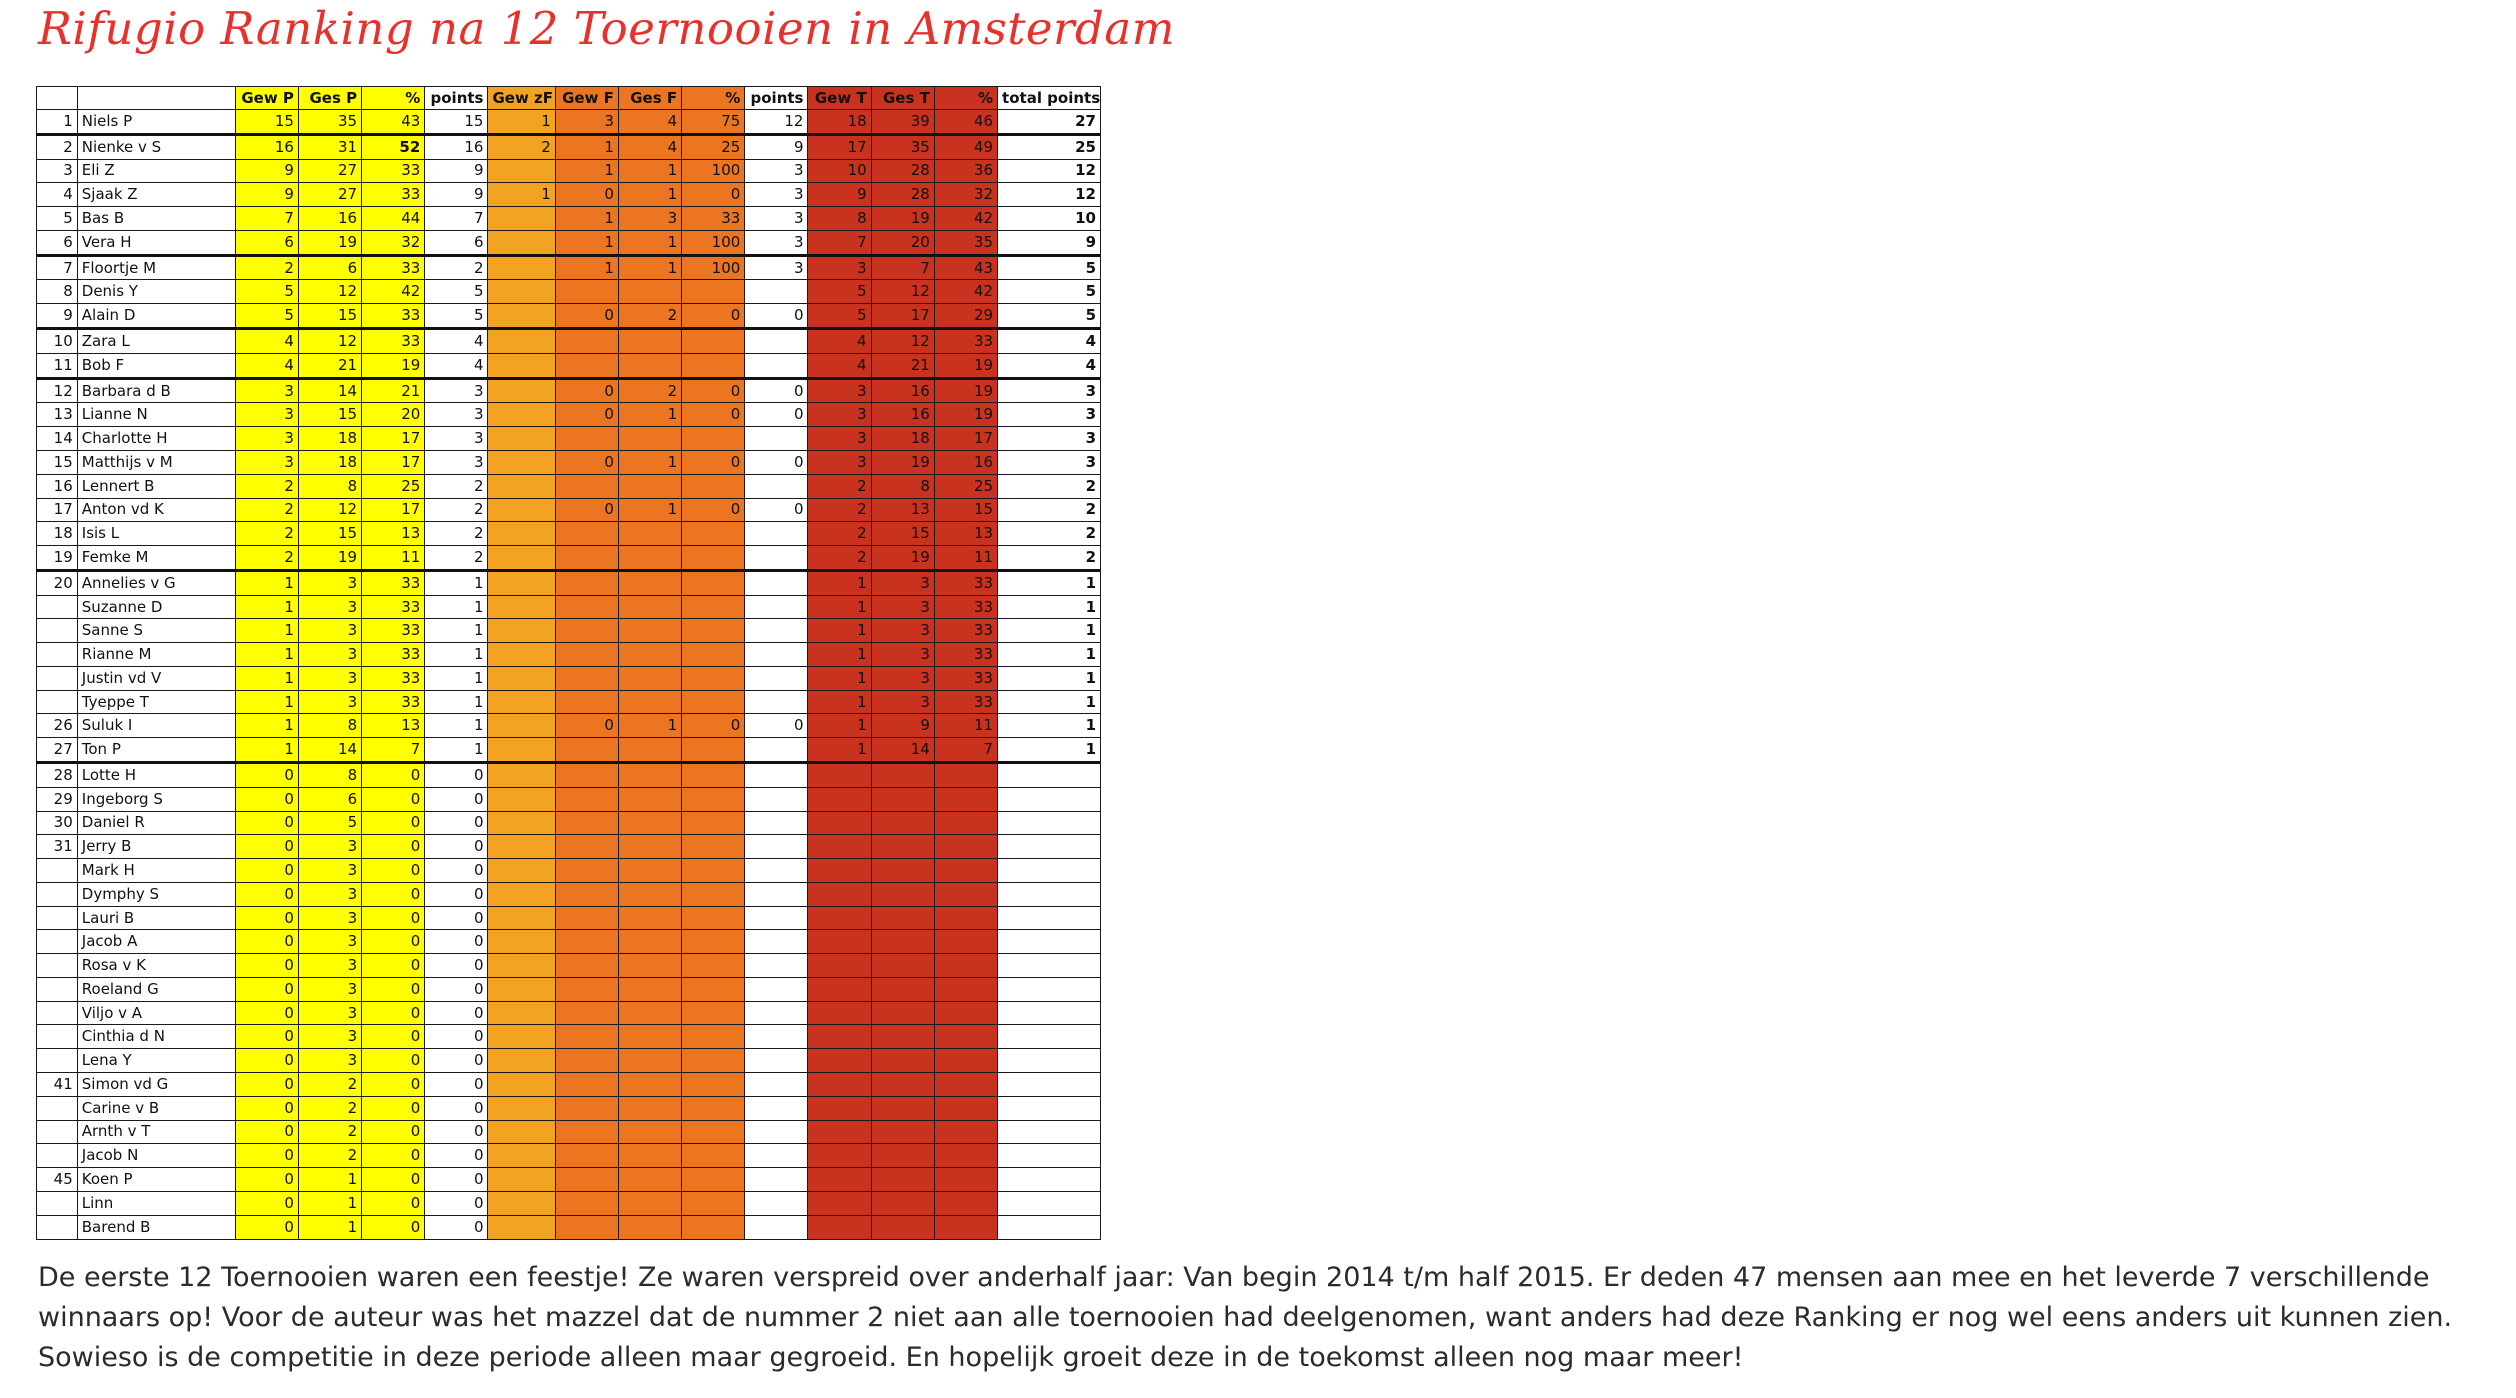 This screenshot has width=2516, height=1398. Describe the element at coordinates (330, 486) in the screenshot. I see `cell-ges-p: 8` at that location.